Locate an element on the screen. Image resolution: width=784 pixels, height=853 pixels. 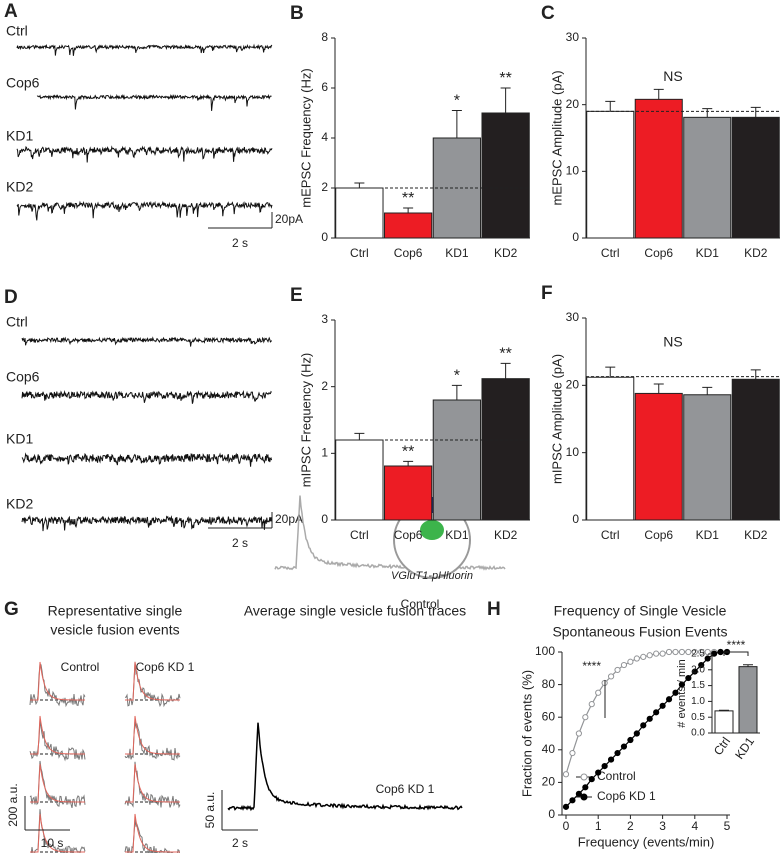
x-tick-label: 5 is located at coordinates (727, 826).